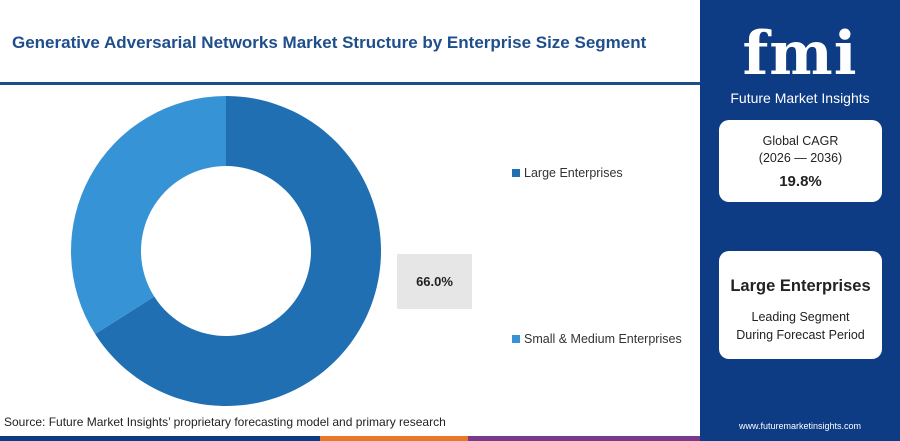  I want to click on logo-text: Future Market Insights, so click(800, 98).